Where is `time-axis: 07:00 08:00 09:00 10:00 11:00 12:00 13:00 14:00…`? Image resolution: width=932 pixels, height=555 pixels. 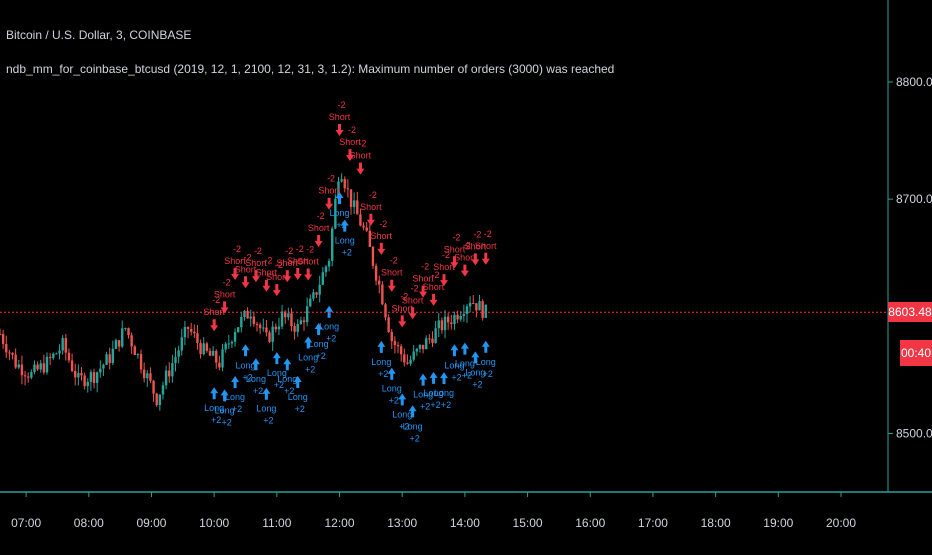 time-axis: 07:00 08:00 09:00 10:00 11:00 12:00 13:00 14:00… is located at coordinates (433, 511).